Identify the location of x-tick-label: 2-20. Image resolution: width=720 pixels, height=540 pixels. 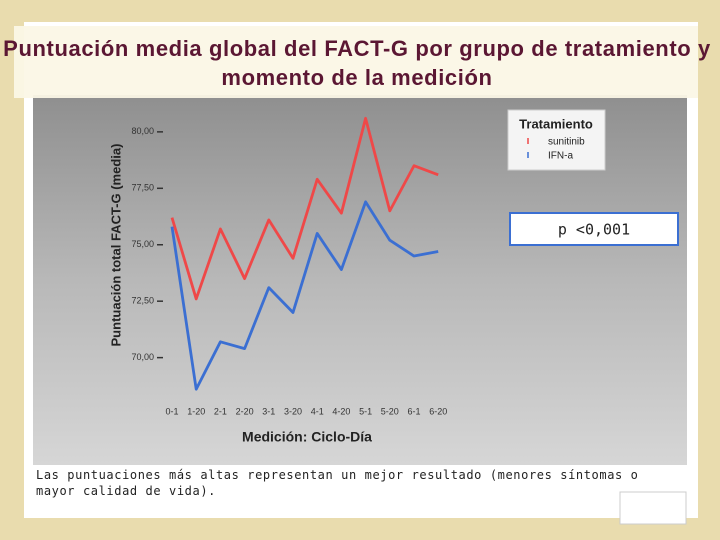
(245, 411).